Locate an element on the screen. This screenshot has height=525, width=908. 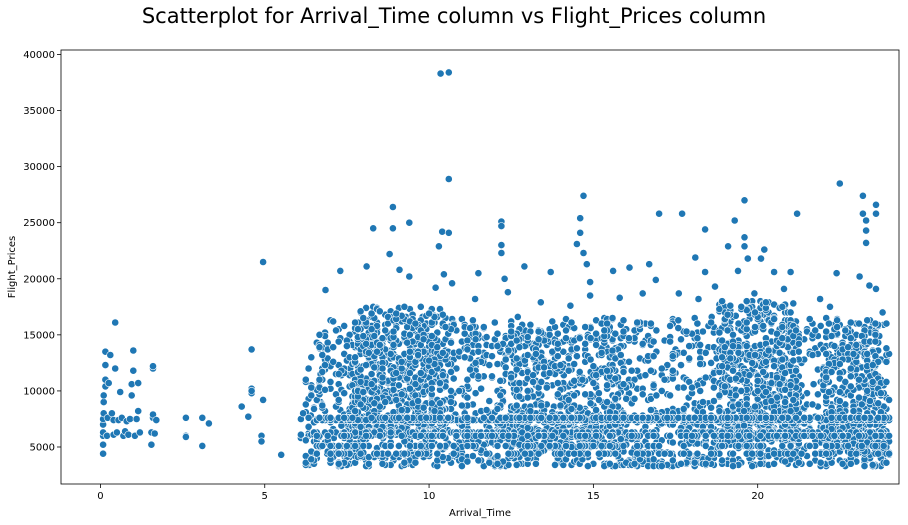
y-tick-label: 5000 is located at coordinates (42, 447).